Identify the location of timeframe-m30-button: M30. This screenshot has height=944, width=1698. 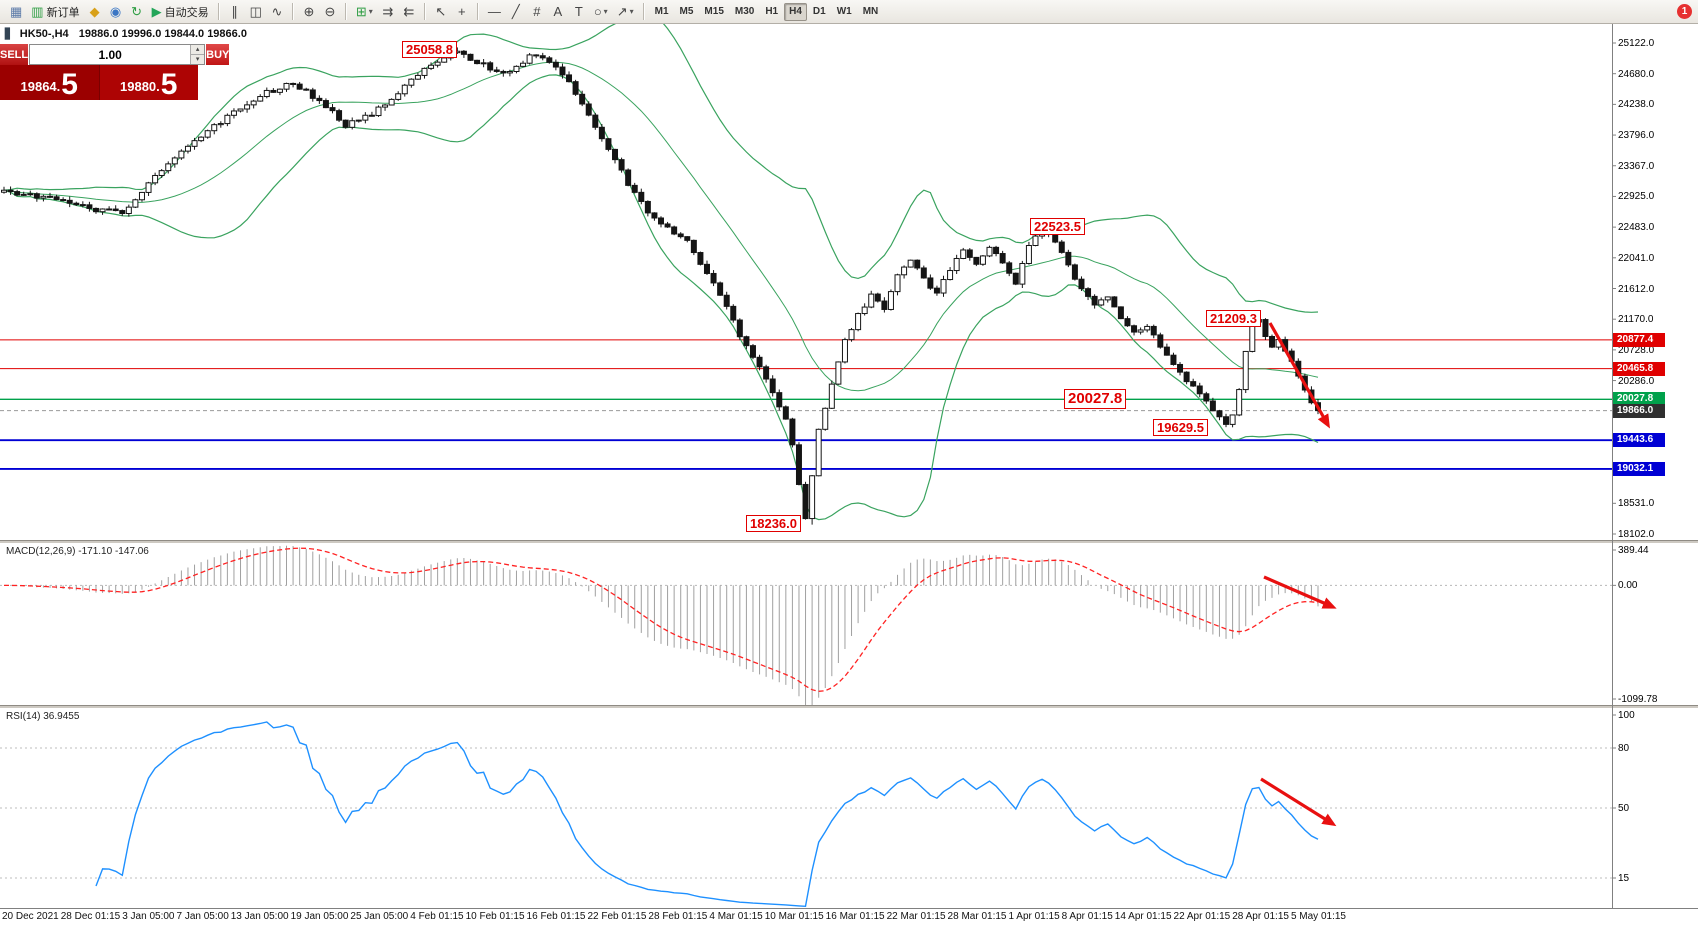
(744, 12).